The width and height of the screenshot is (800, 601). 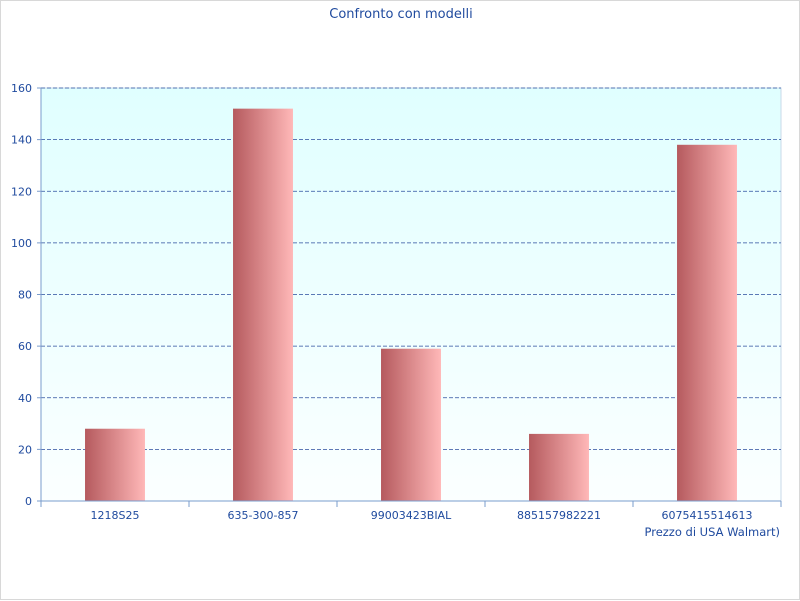 What do you see at coordinates (115, 464) in the screenshot?
I see `bar-1218S25` at bounding box center [115, 464].